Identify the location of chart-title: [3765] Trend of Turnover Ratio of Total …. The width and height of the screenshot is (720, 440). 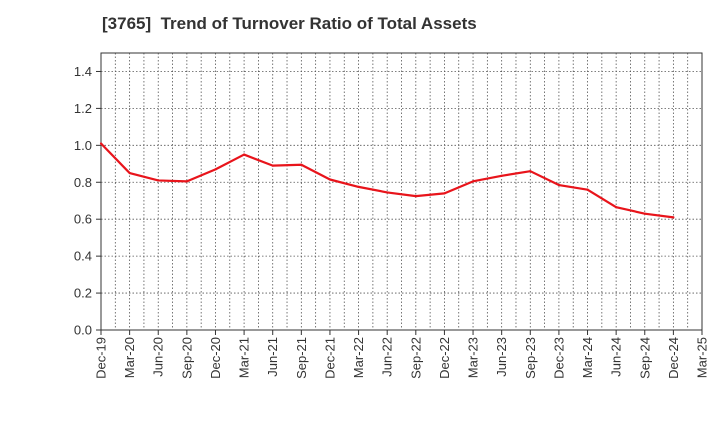
(289, 23).